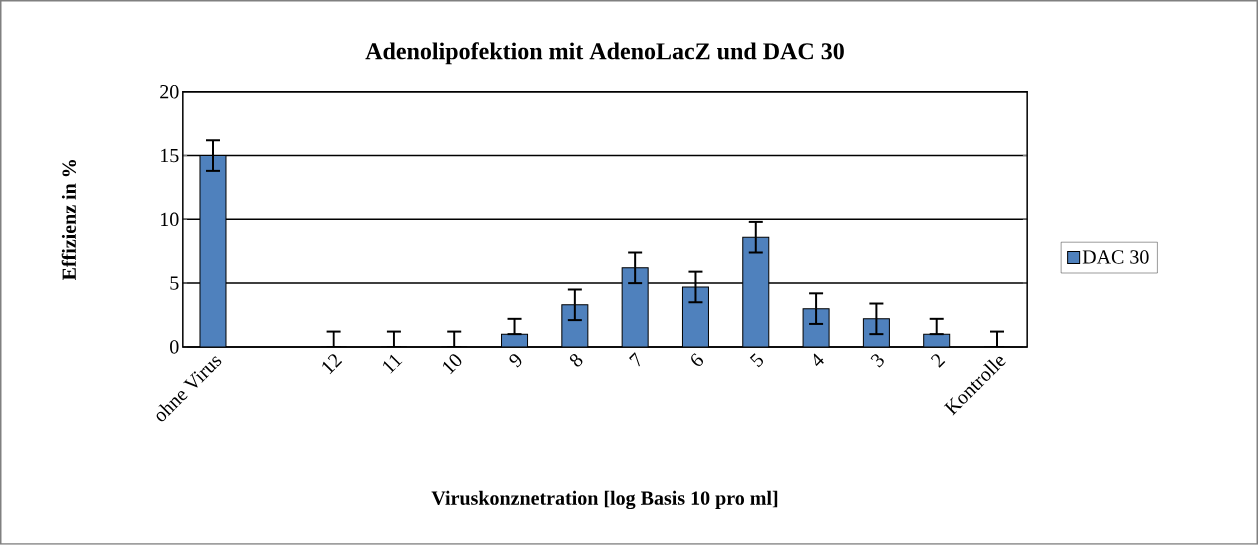 The image size is (1258, 545). I want to click on x-tick-label: 12, so click(332, 364).